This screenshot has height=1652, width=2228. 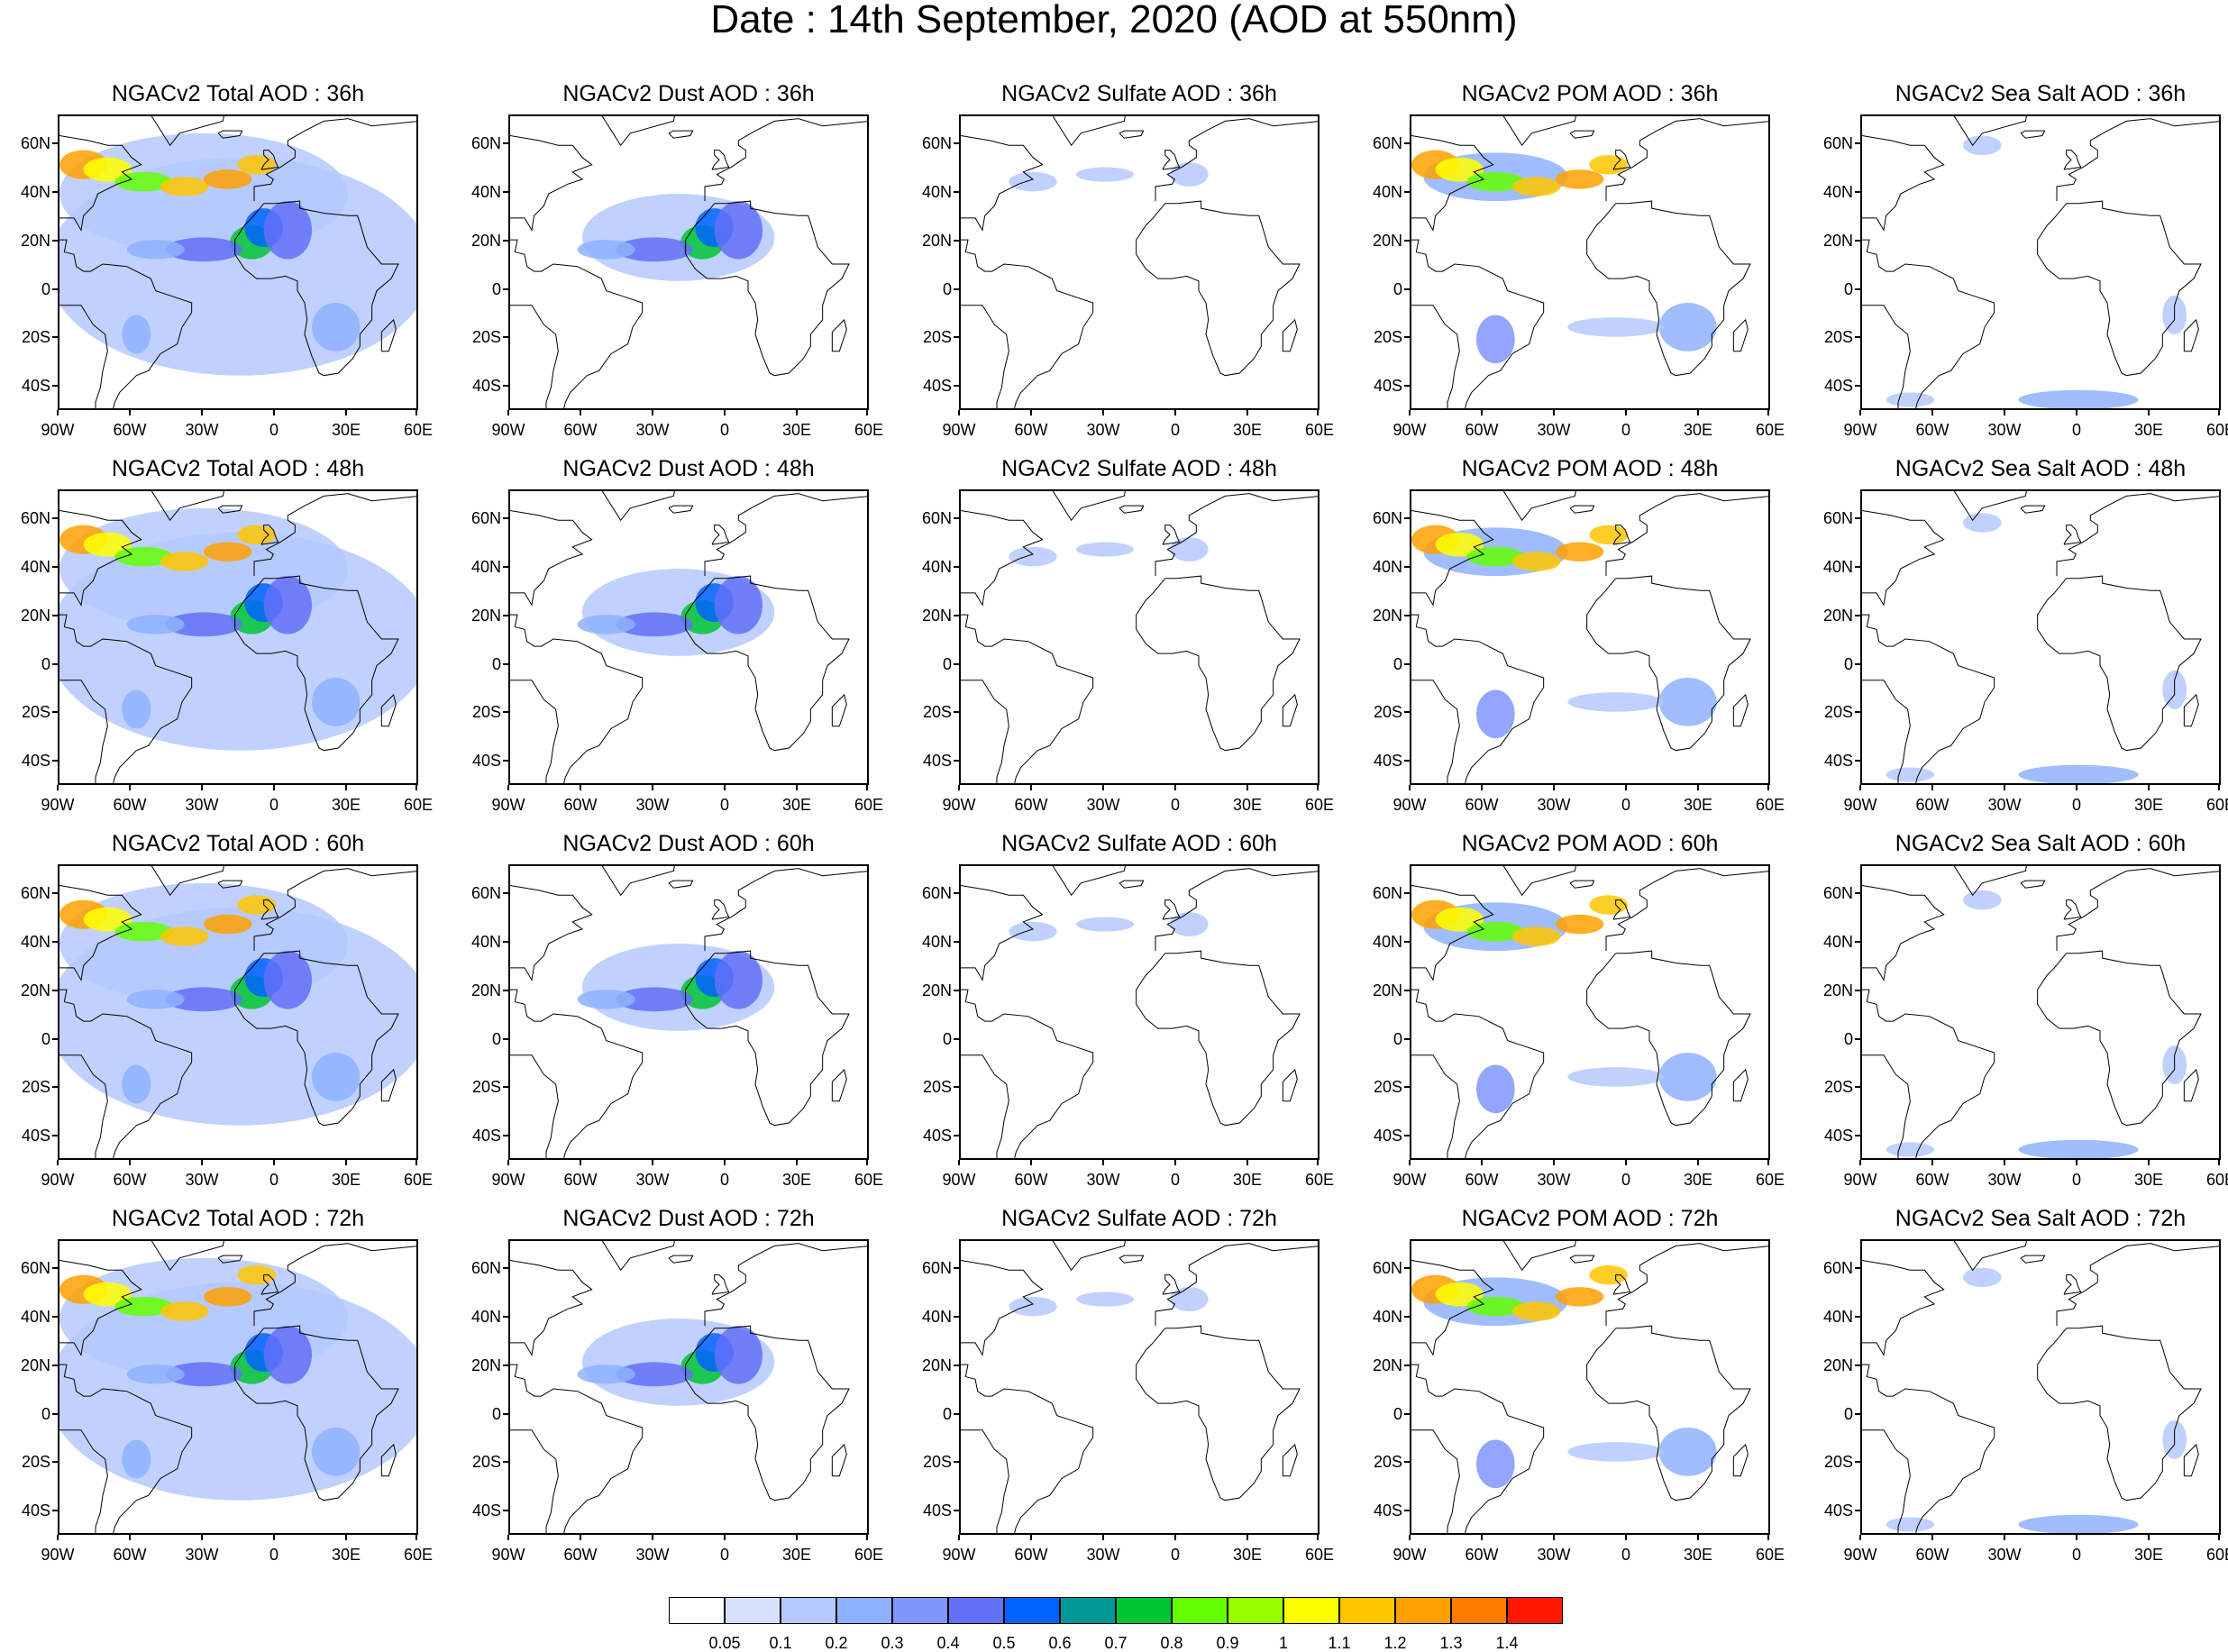 What do you see at coordinates (2041, 1218) in the screenshot?
I see `panel-title: NGACv2 Sea Salt AOD : 72h` at bounding box center [2041, 1218].